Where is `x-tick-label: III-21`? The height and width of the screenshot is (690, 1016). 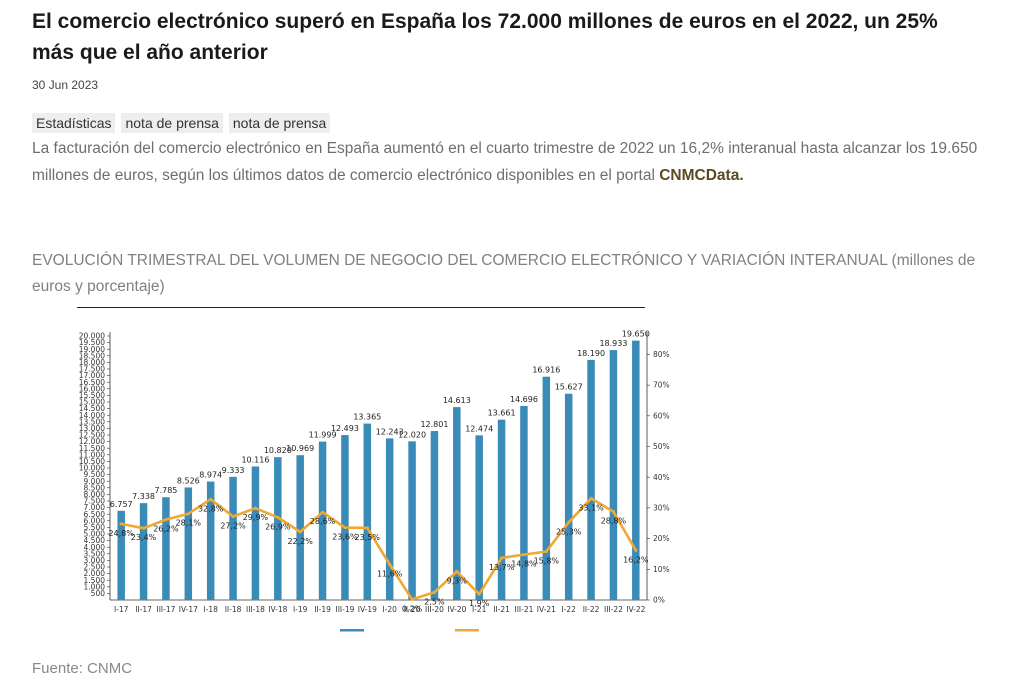
x-tick-label: III-21 is located at coordinates (523, 609).